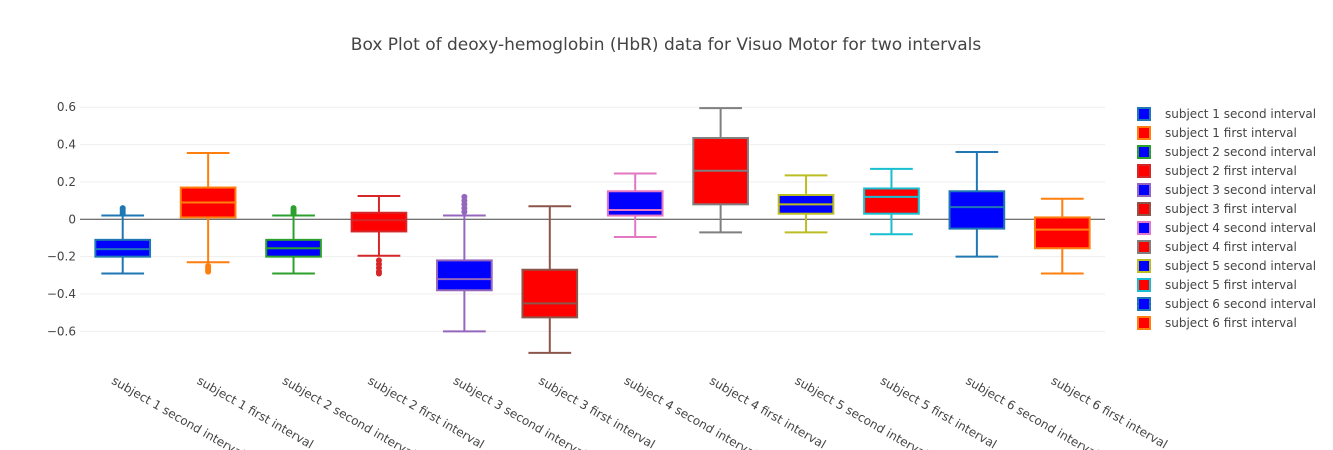 The height and width of the screenshot is (450, 1333). Describe the element at coordinates (1231, 171) in the screenshot. I see `legend-label: subject 2 first interval` at that location.